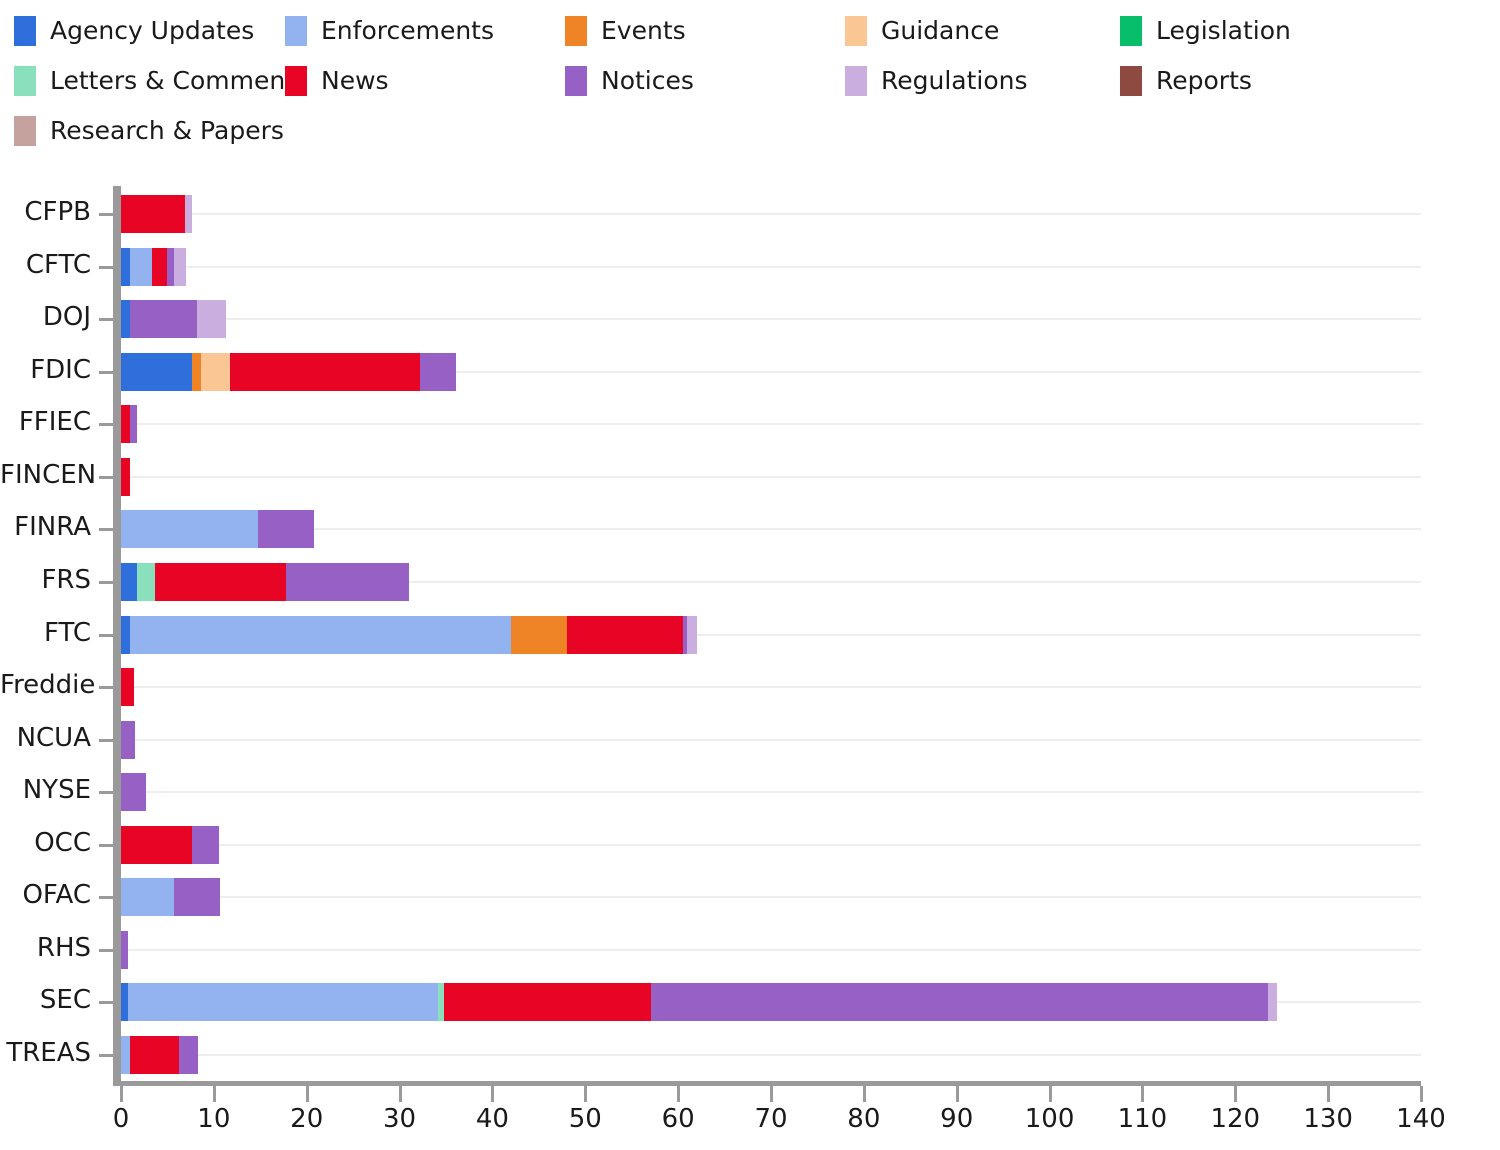 Image resolution: width=1500 pixels, height=1150 pixels. Describe the element at coordinates (1223, 30) in the screenshot. I see `legend-label: Legislation` at that location.